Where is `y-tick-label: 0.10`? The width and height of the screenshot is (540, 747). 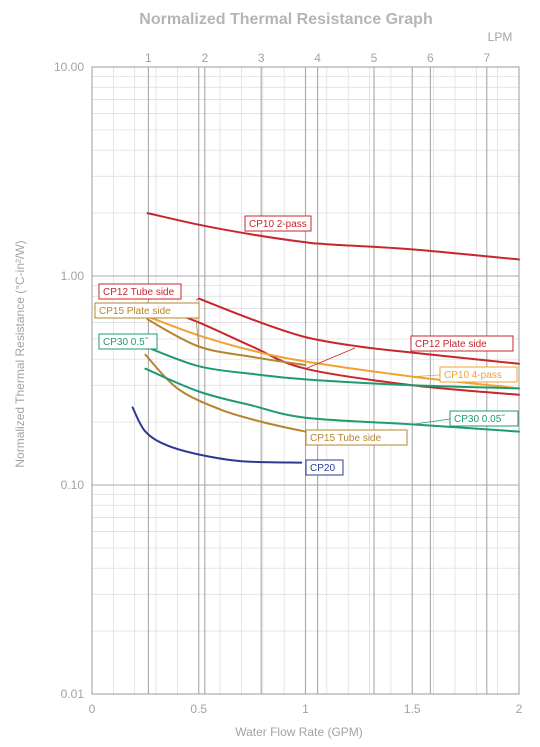
y-tick-label: 0.10 is located at coordinates (73, 485).